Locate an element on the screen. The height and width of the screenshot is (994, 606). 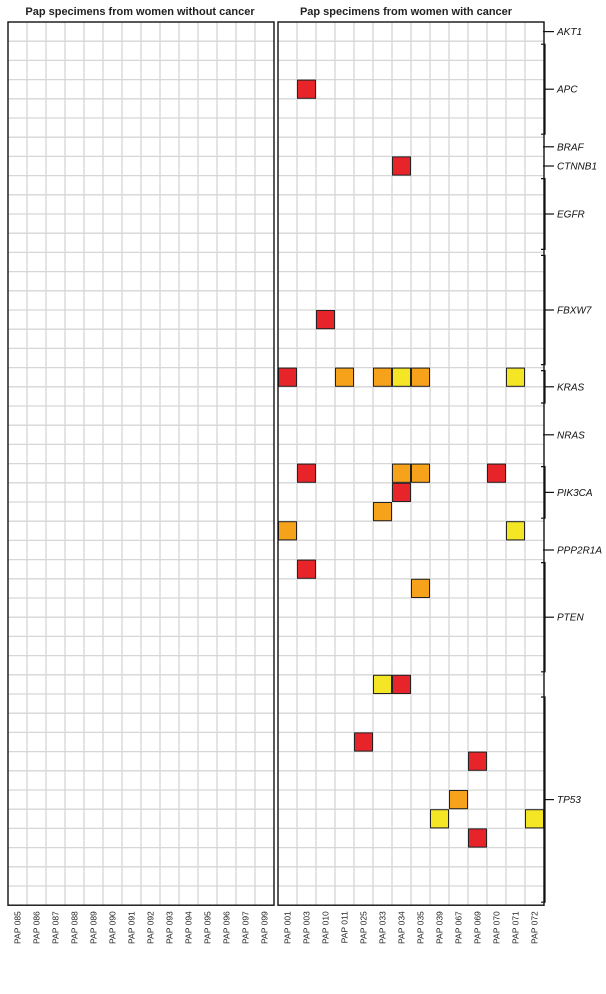
gene-label: CTNNB1 is located at coordinates (577, 167).